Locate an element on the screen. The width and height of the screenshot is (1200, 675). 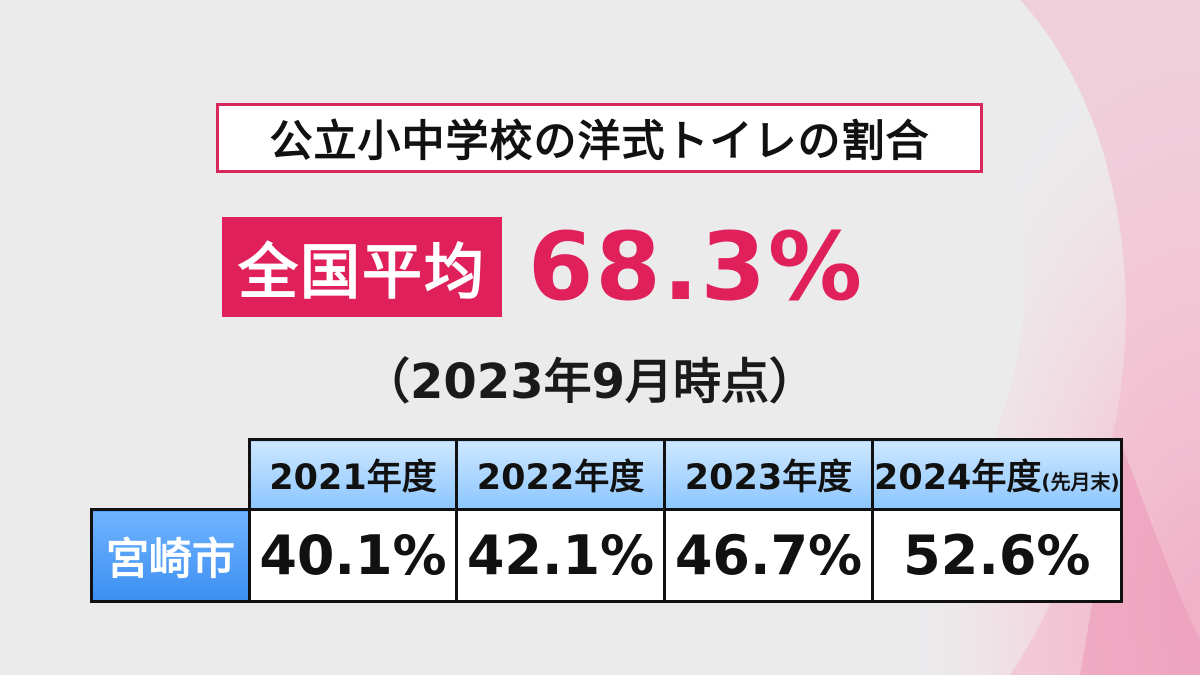
value-2023: 46.7% is located at coordinates (768, 555).